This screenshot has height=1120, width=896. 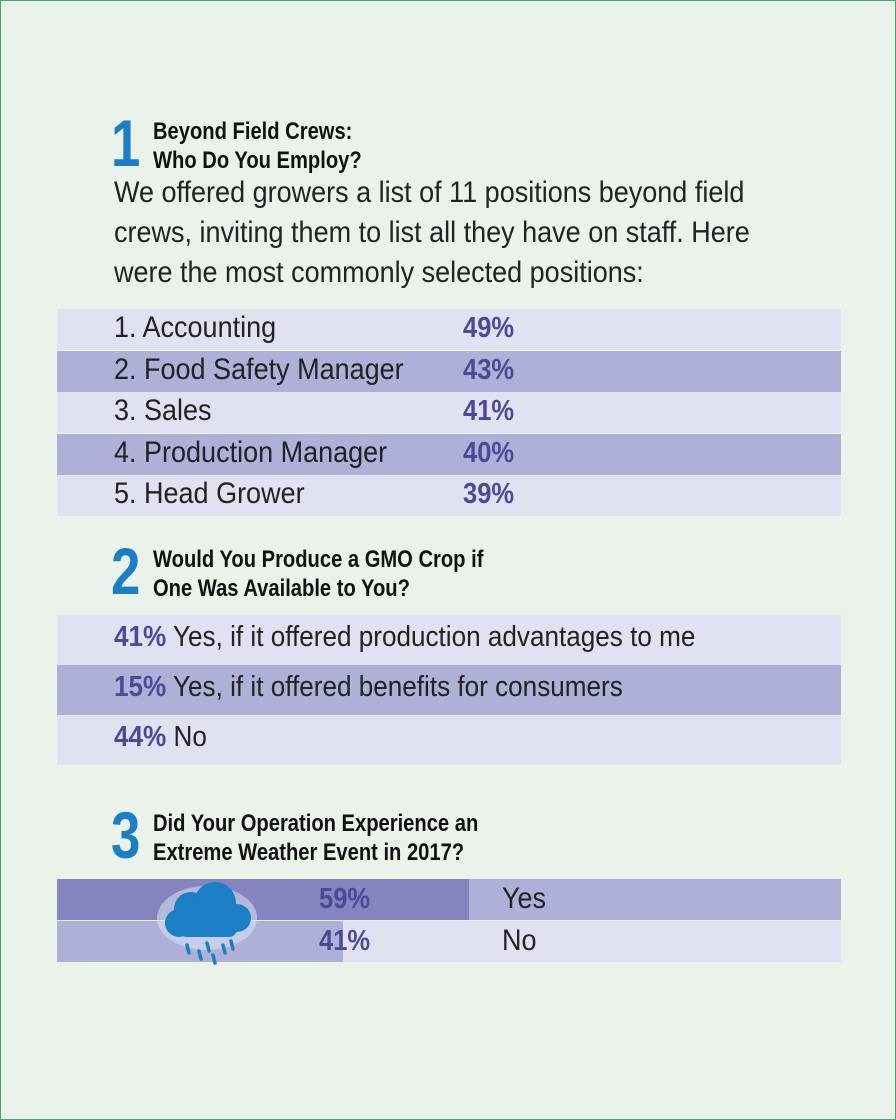 What do you see at coordinates (195, 327) in the screenshot?
I see `position-label: 1. Accounting` at bounding box center [195, 327].